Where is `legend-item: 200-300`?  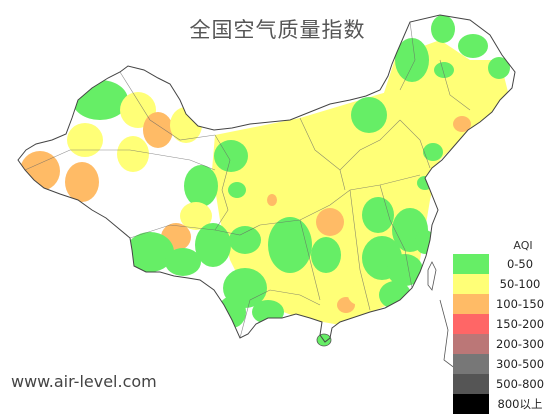 legend-item: 200-300 is located at coordinates (503, 344).